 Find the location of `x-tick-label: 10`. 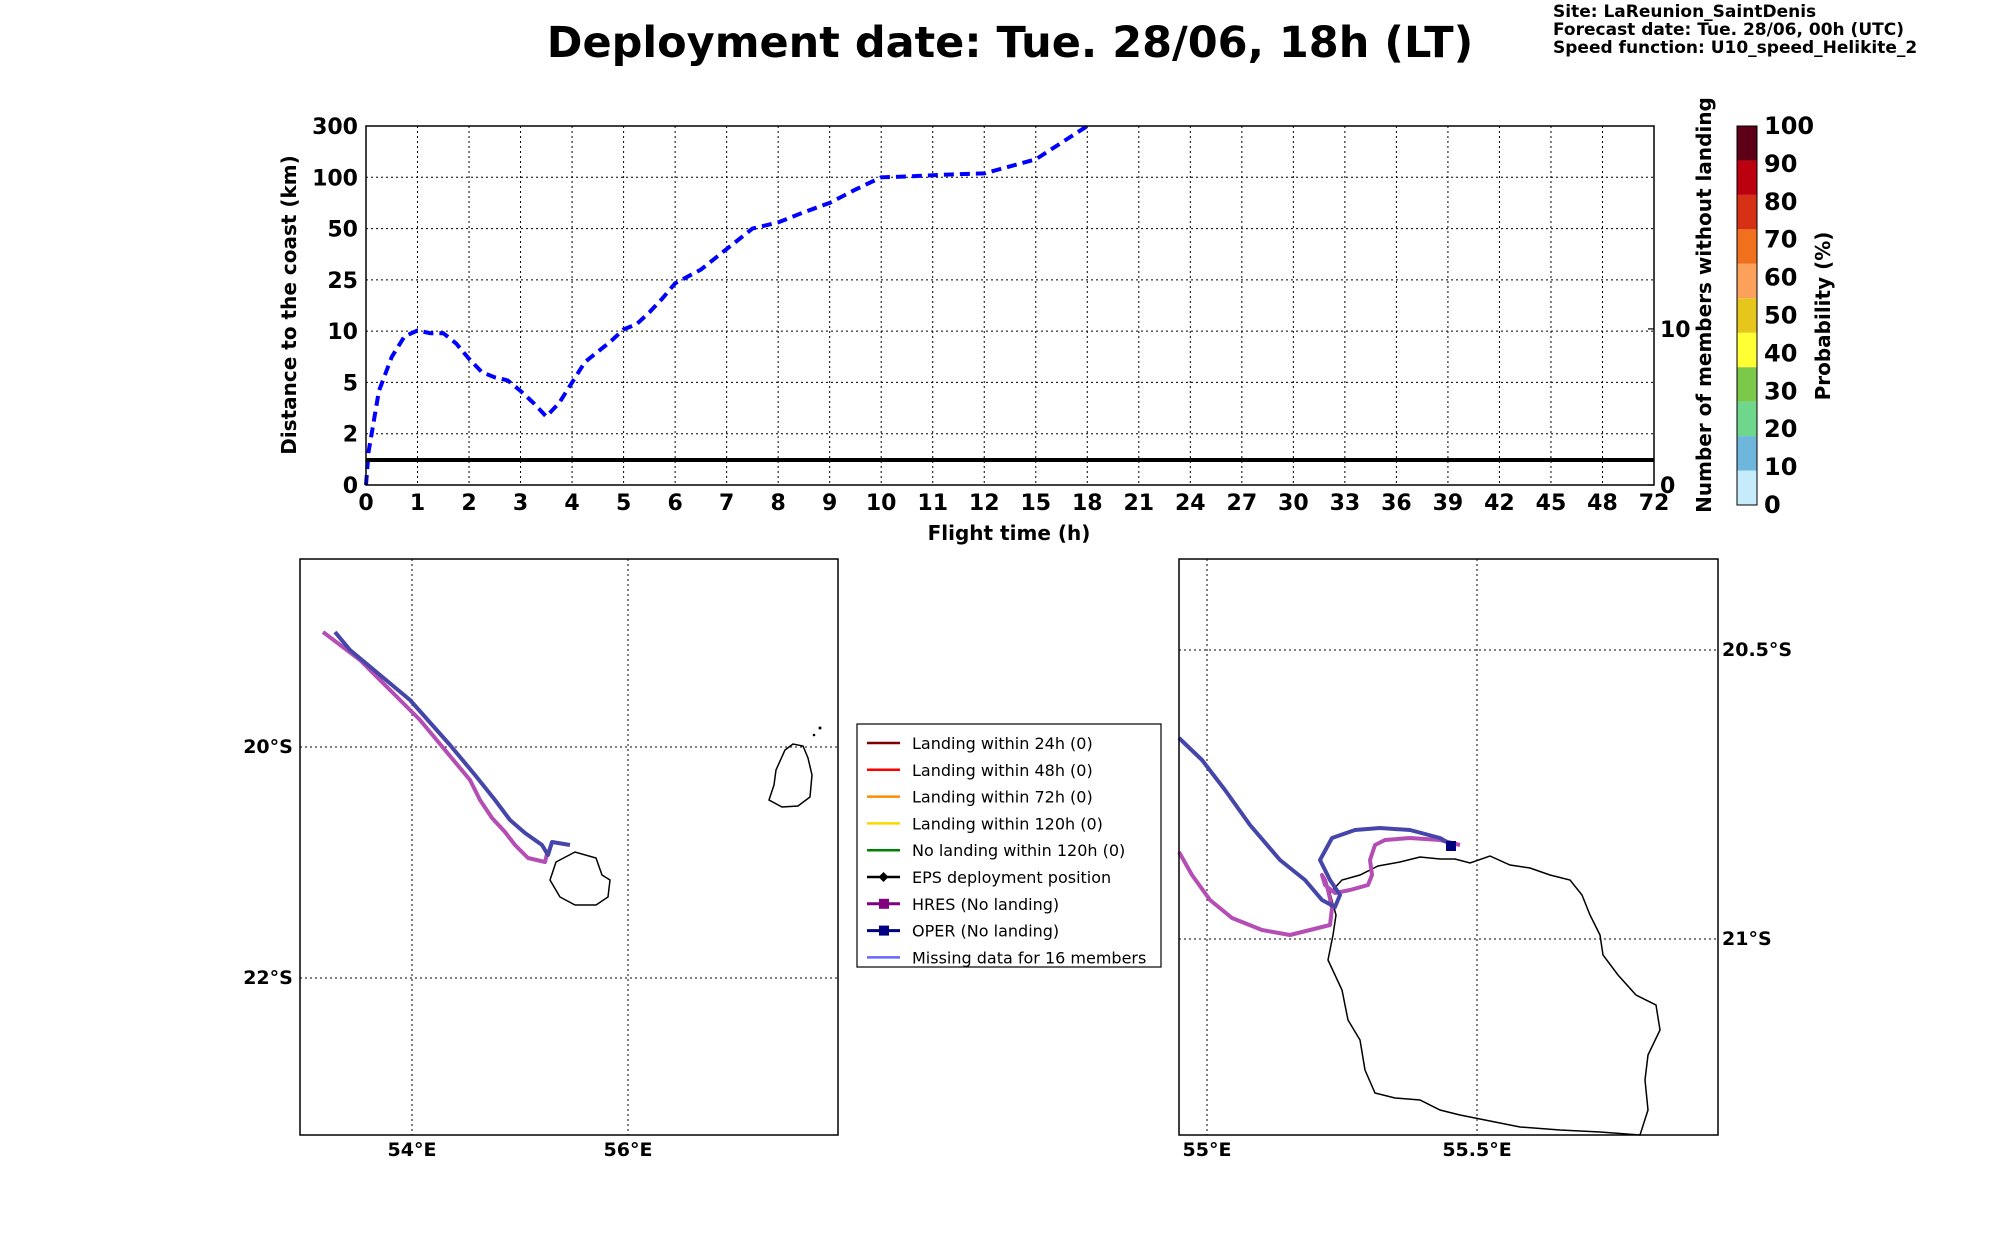

x-tick-label: 10 is located at coordinates (881, 503).